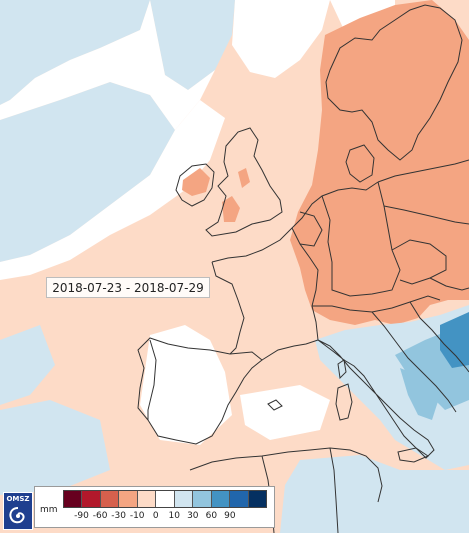 The image size is (469, 533). I want to click on border-alps, so click(376, 304).